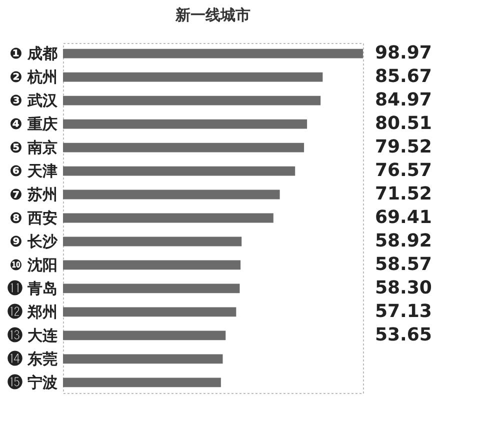 Image resolution: width=478 pixels, height=442 pixels. What do you see at coordinates (403, 123) in the screenshot?
I see `data-label: 80.51` at bounding box center [403, 123].